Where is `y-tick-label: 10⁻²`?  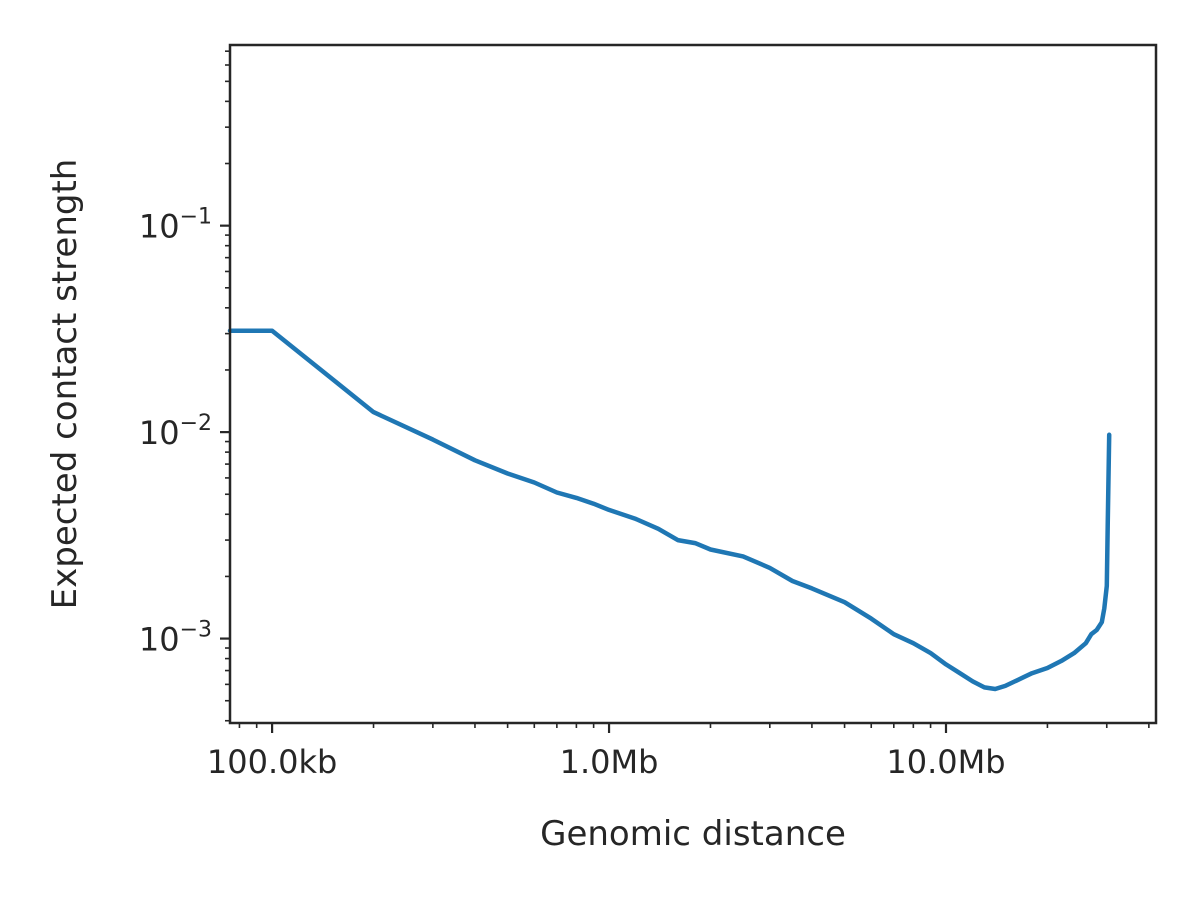
y-tick-label: 10⁻² is located at coordinates (175, 431).